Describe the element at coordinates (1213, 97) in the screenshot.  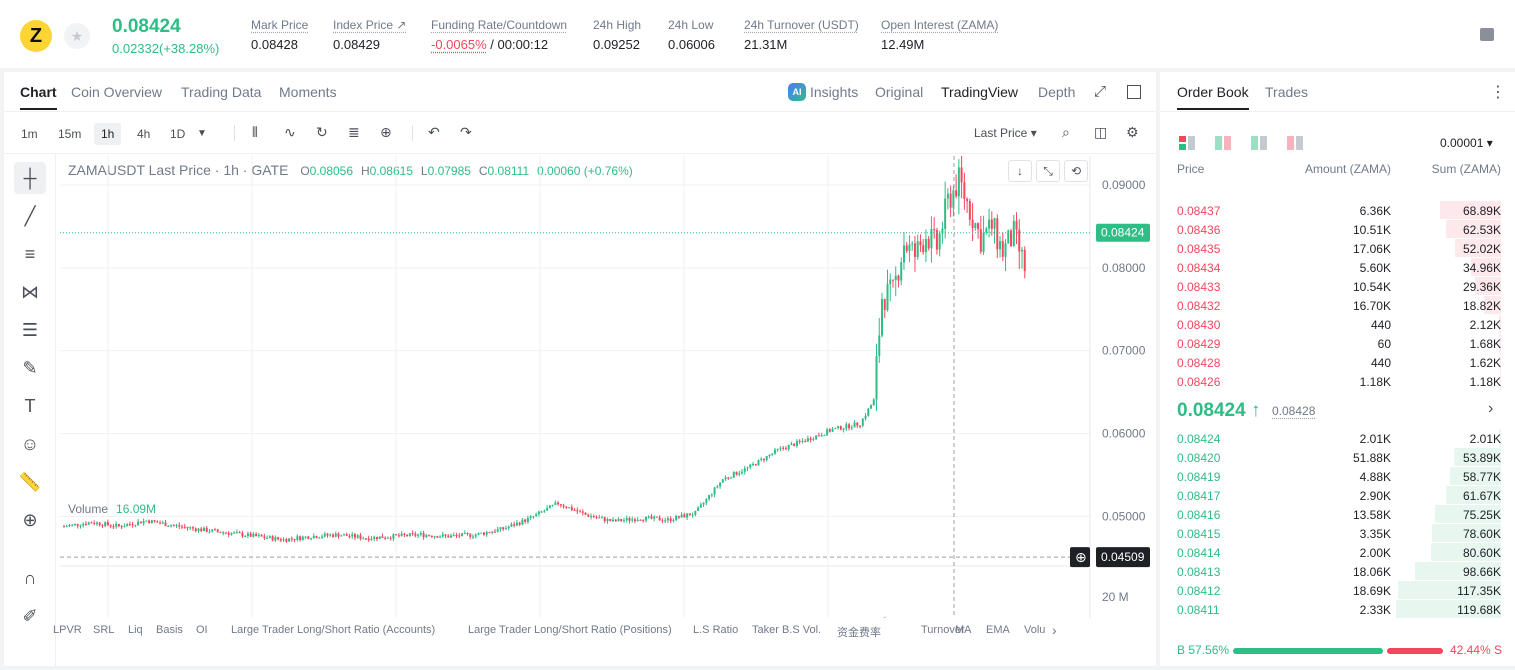
I see `tab-order-book: Order Book` at that location.